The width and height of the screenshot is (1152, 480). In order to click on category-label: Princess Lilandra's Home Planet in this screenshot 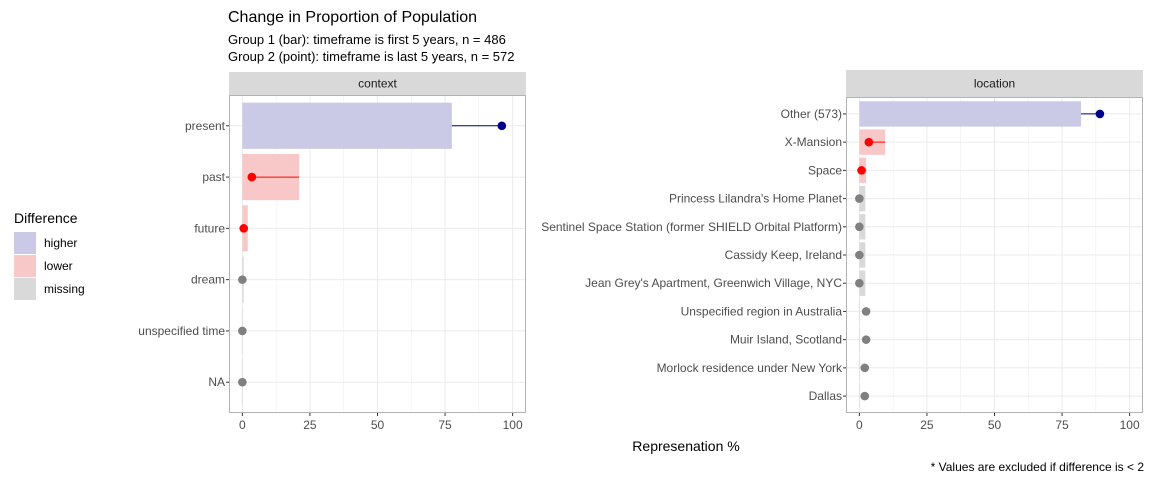, I will do `click(756, 199)`.